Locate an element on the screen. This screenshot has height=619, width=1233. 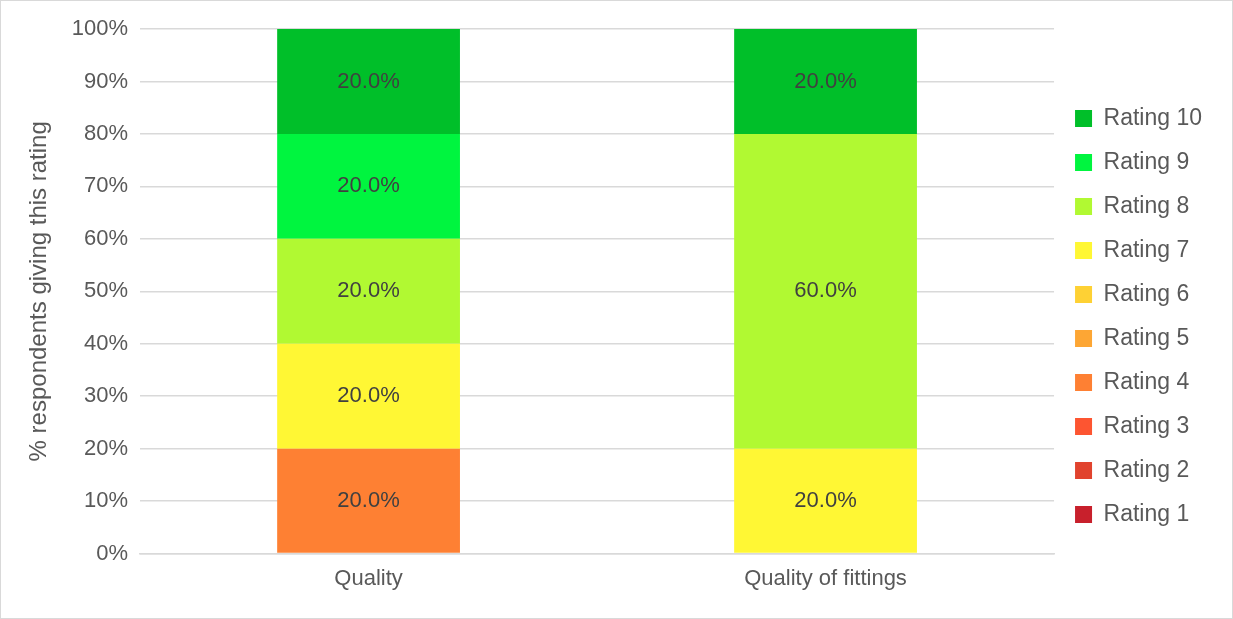
y-tick-label: 40% is located at coordinates (106, 342).